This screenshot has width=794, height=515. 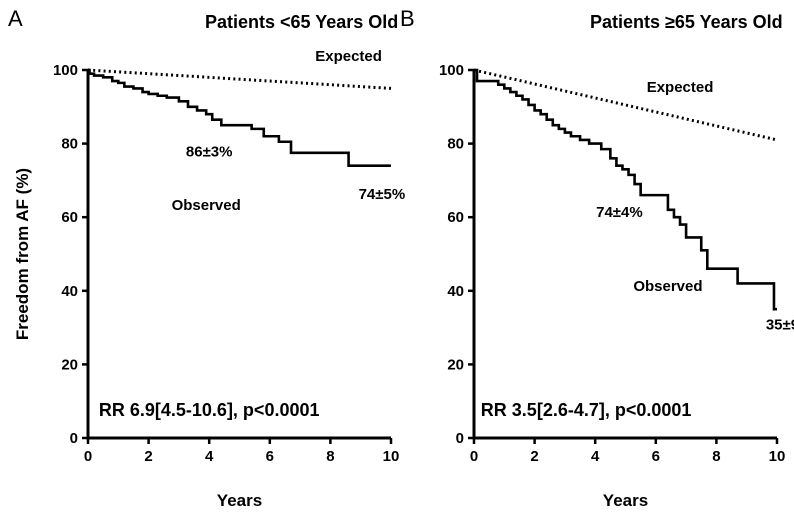 What do you see at coordinates (239, 117) in the screenshot?
I see `observed-curve` at bounding box center [239, 117].